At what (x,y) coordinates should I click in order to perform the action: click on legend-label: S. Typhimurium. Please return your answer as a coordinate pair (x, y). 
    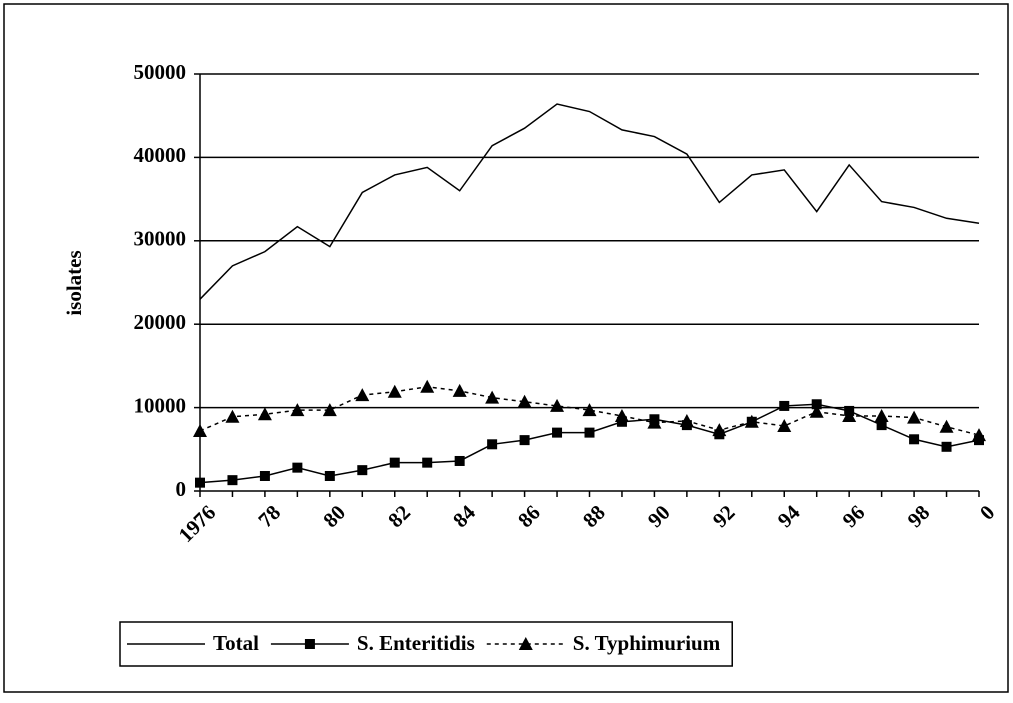
    Looking at the image, I should click on (647, 643).